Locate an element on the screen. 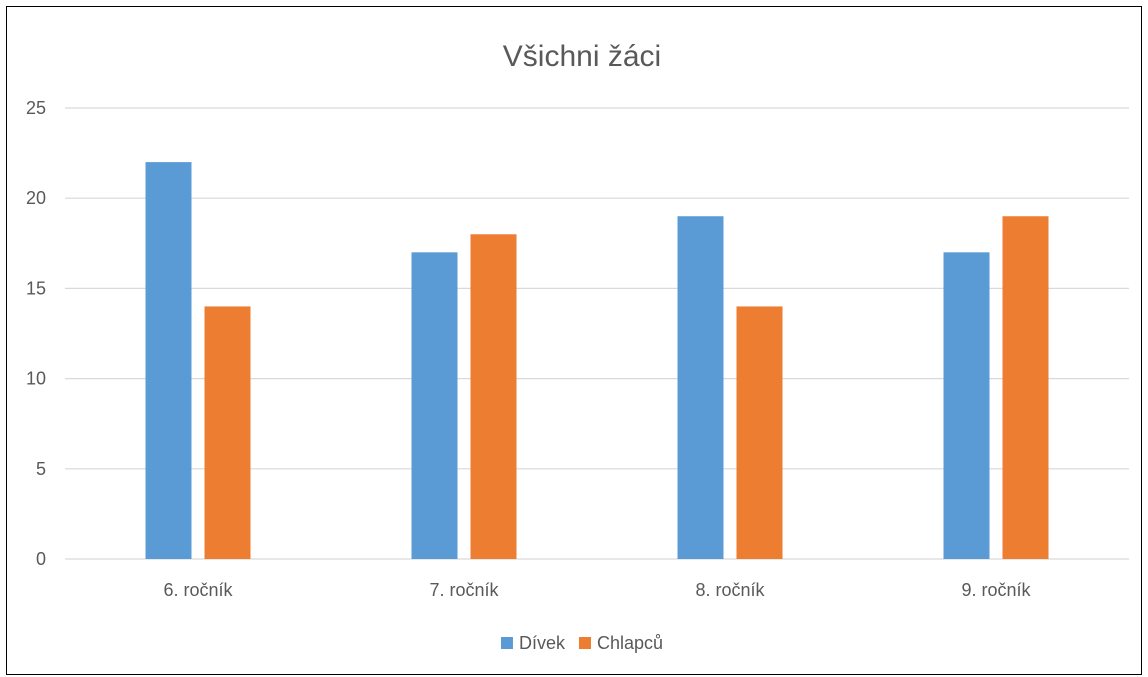 This screenshot has width=1148, height=677. y-tick-label: 20 is located at coordinates (36, 198).